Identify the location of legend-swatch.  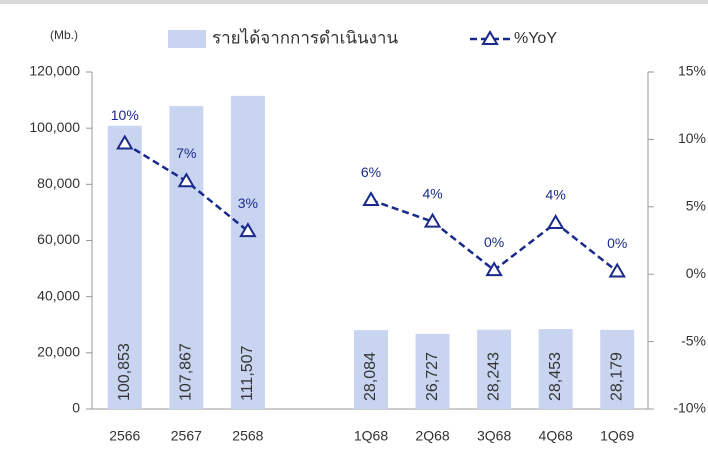
(187, 39).